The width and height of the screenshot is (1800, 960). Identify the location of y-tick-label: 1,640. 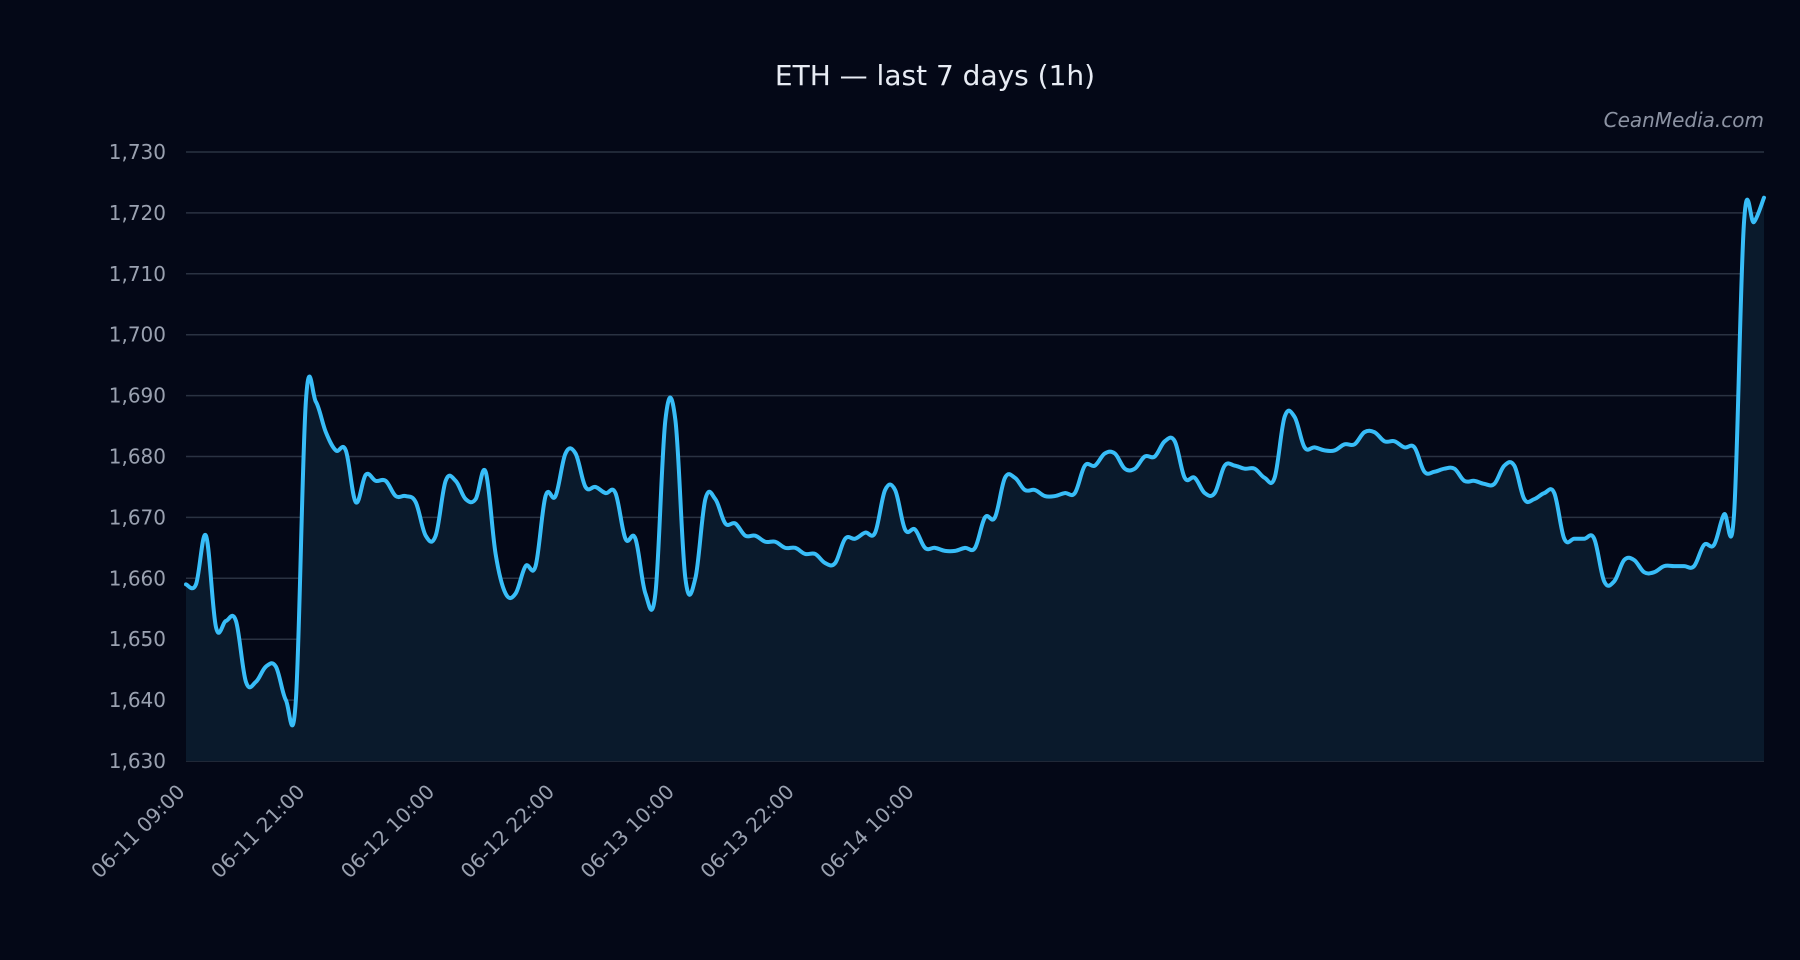
(137, 700).